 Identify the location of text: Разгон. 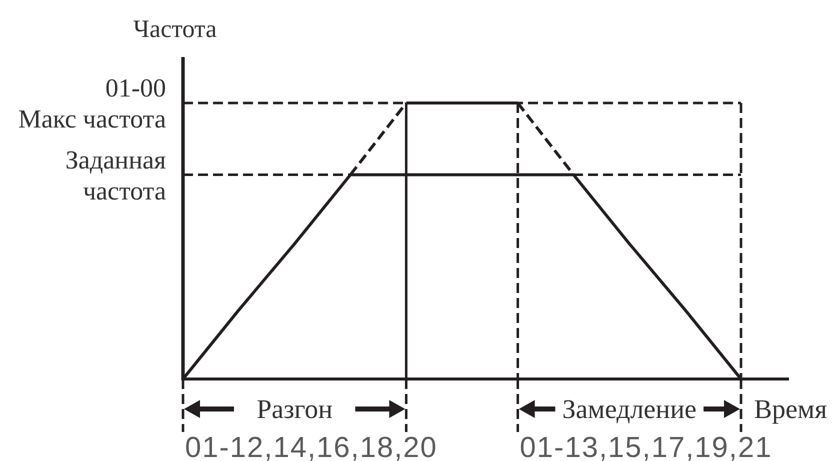
(294, 409).